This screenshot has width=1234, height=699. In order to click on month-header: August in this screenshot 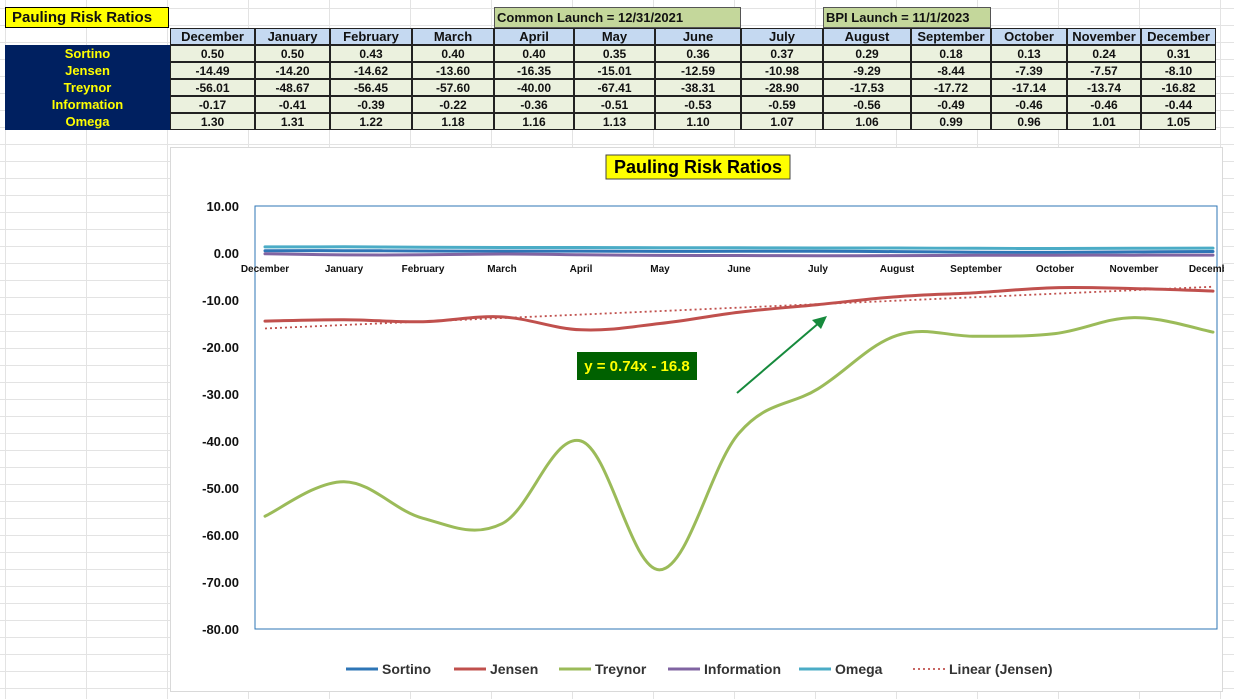, I will do `click(867, 36)`.